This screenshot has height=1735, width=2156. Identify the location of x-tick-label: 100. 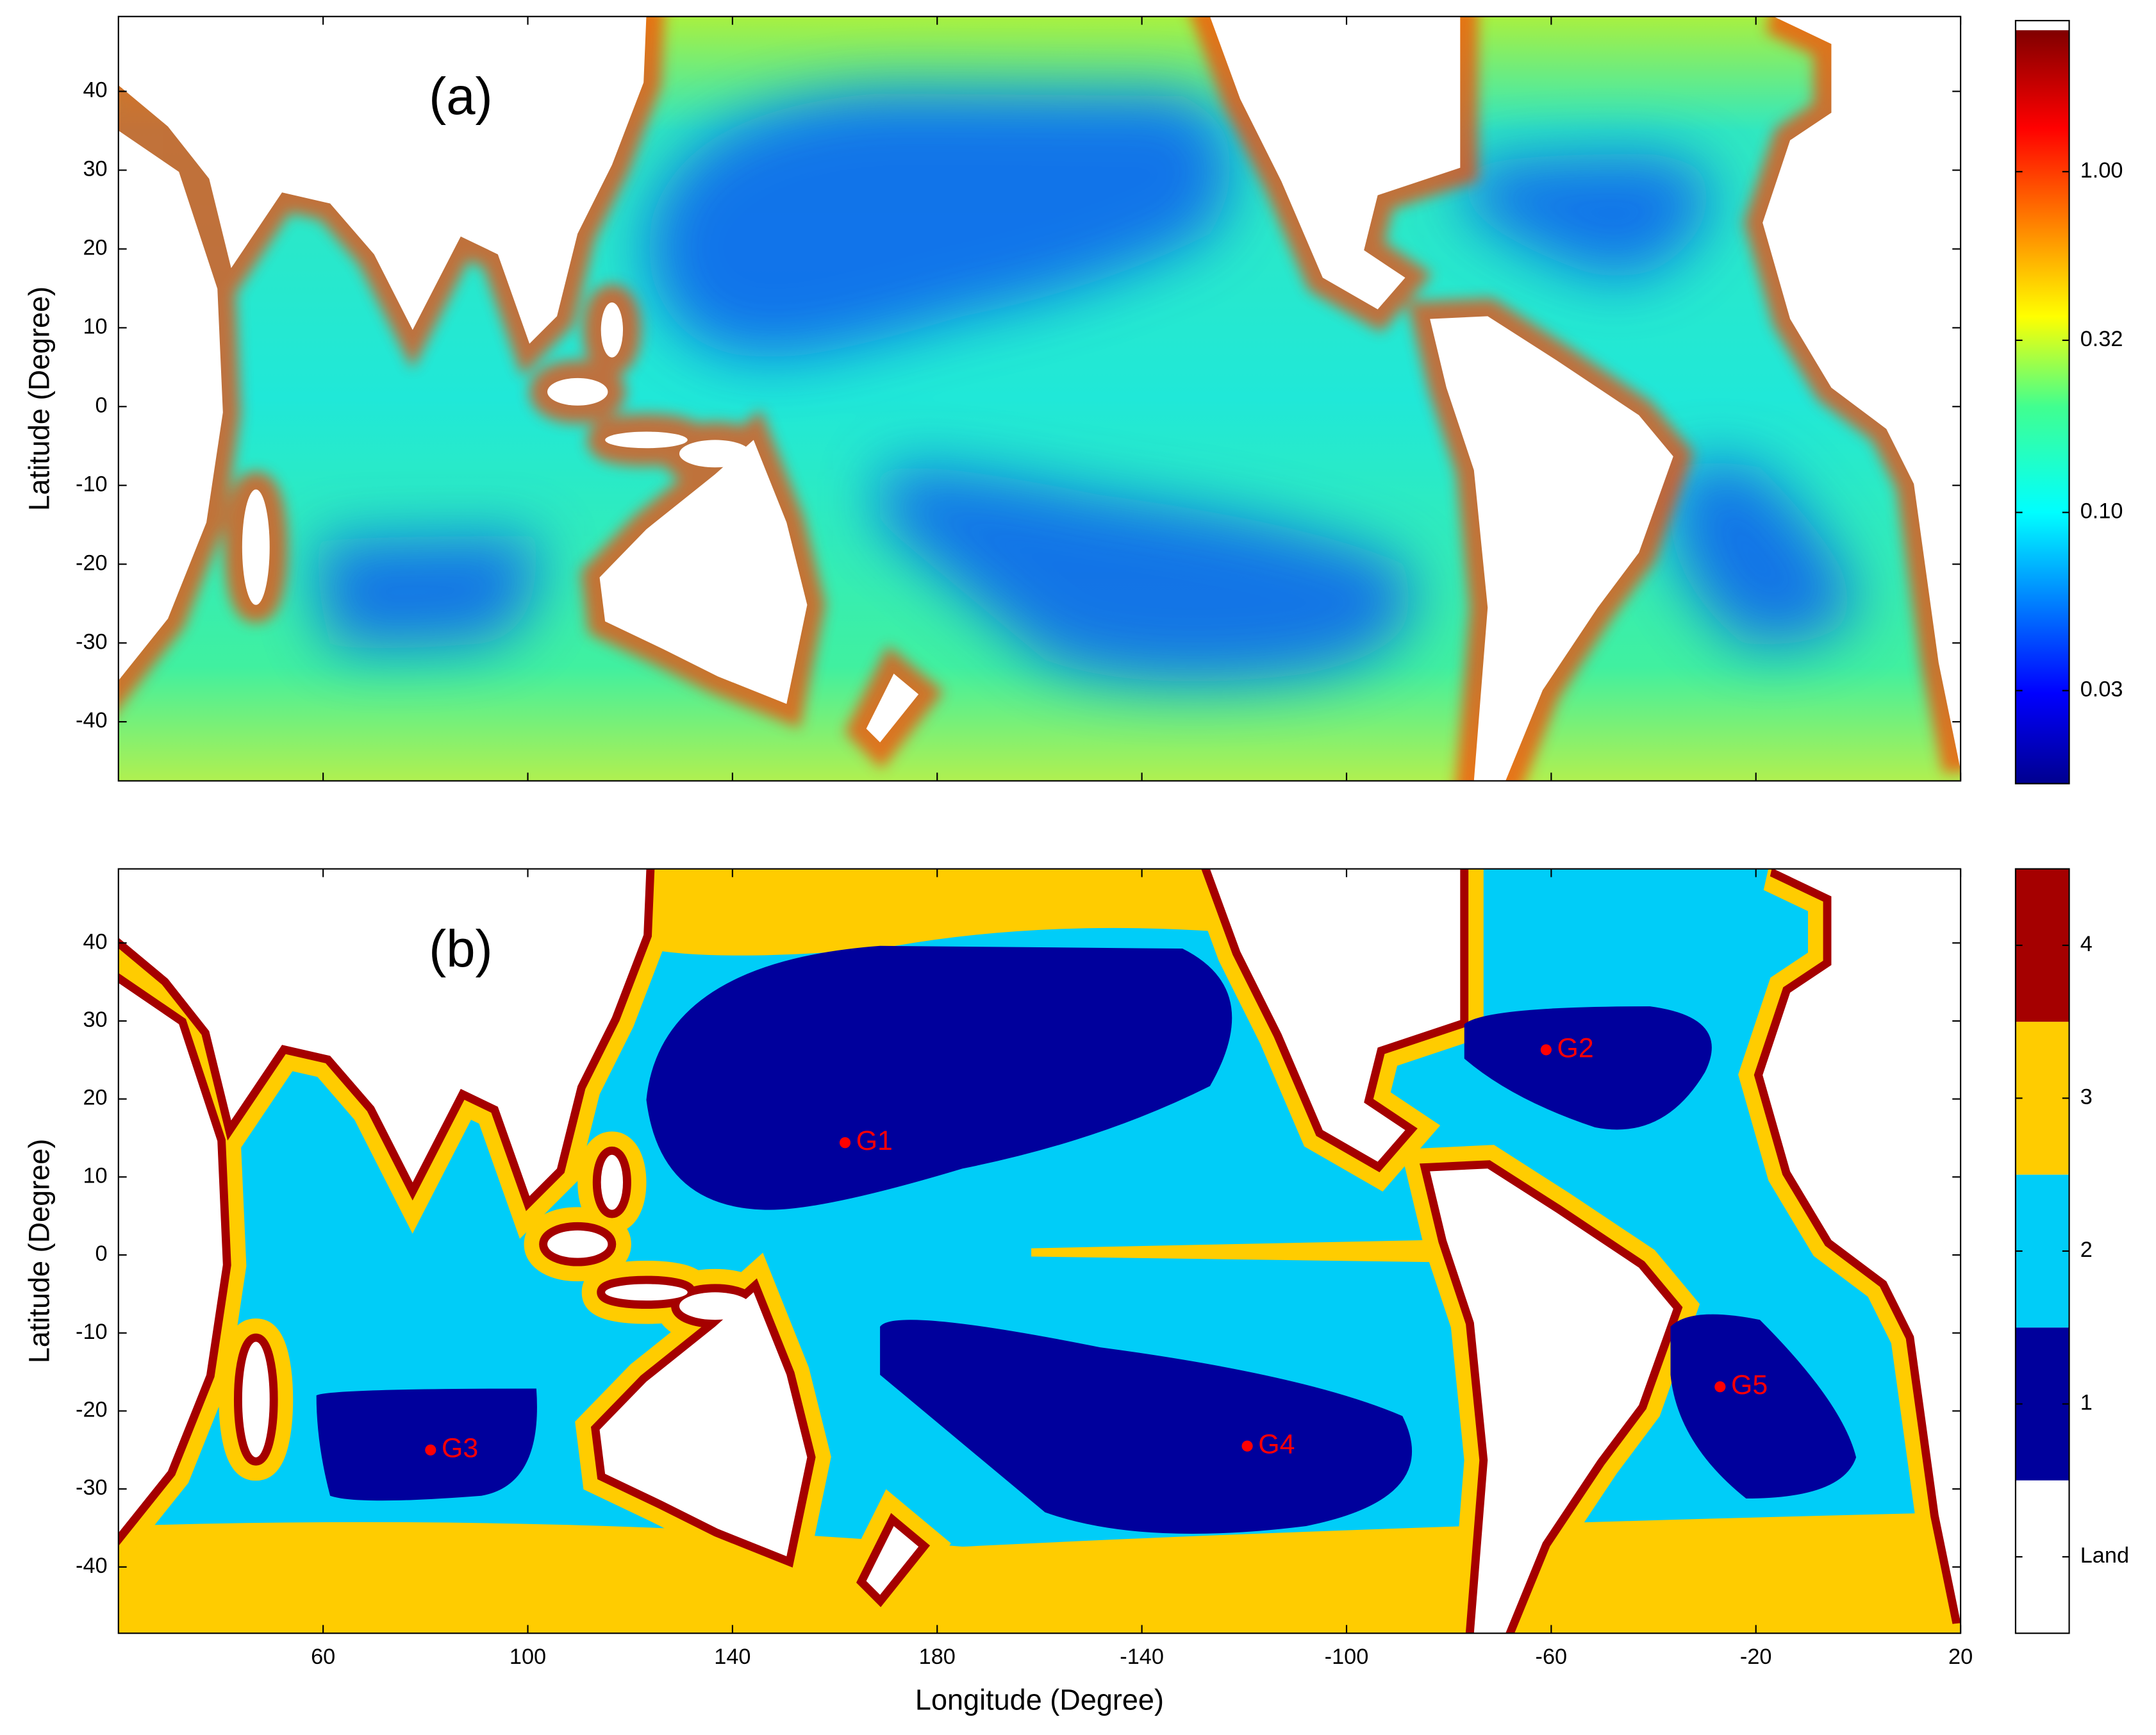
(528, 1657).